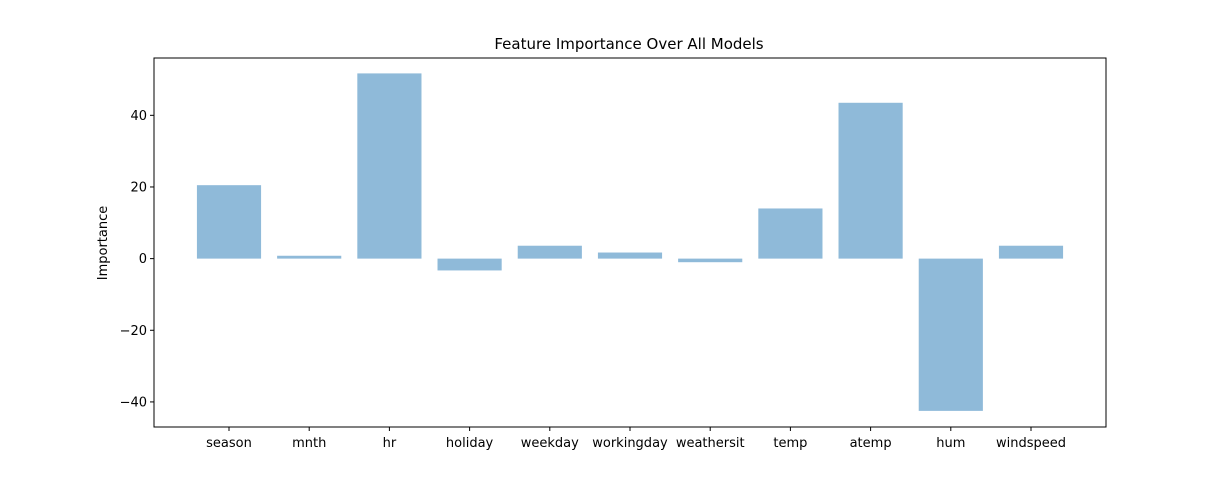 This screenshot has height=480, width=1230. I want to click on x-tick-label: weathersit, so click(710, 443).